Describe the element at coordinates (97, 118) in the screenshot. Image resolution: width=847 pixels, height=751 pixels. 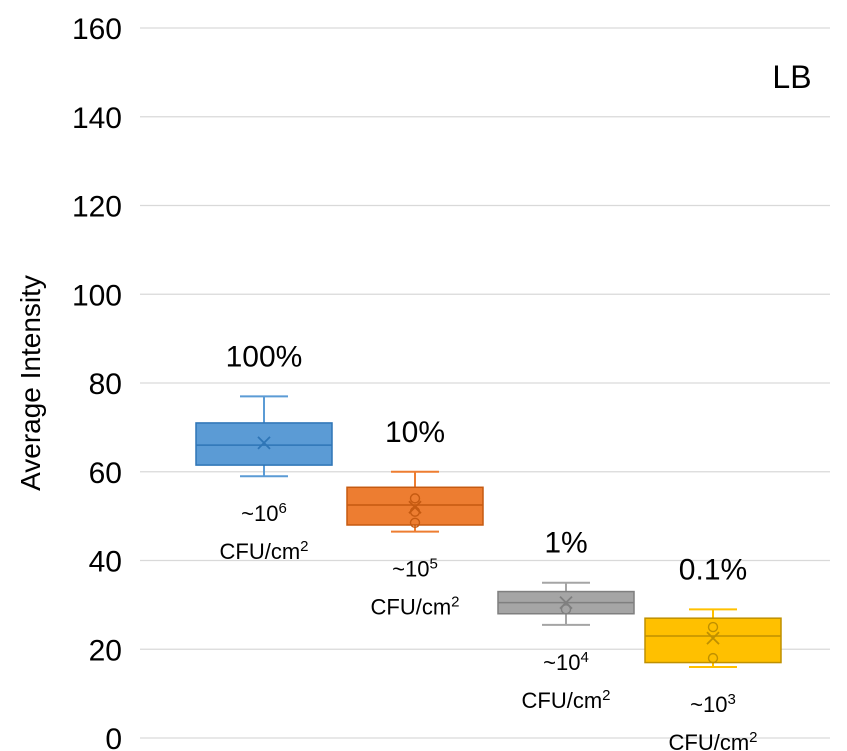
I see `y-tick-label: 140` at that location.